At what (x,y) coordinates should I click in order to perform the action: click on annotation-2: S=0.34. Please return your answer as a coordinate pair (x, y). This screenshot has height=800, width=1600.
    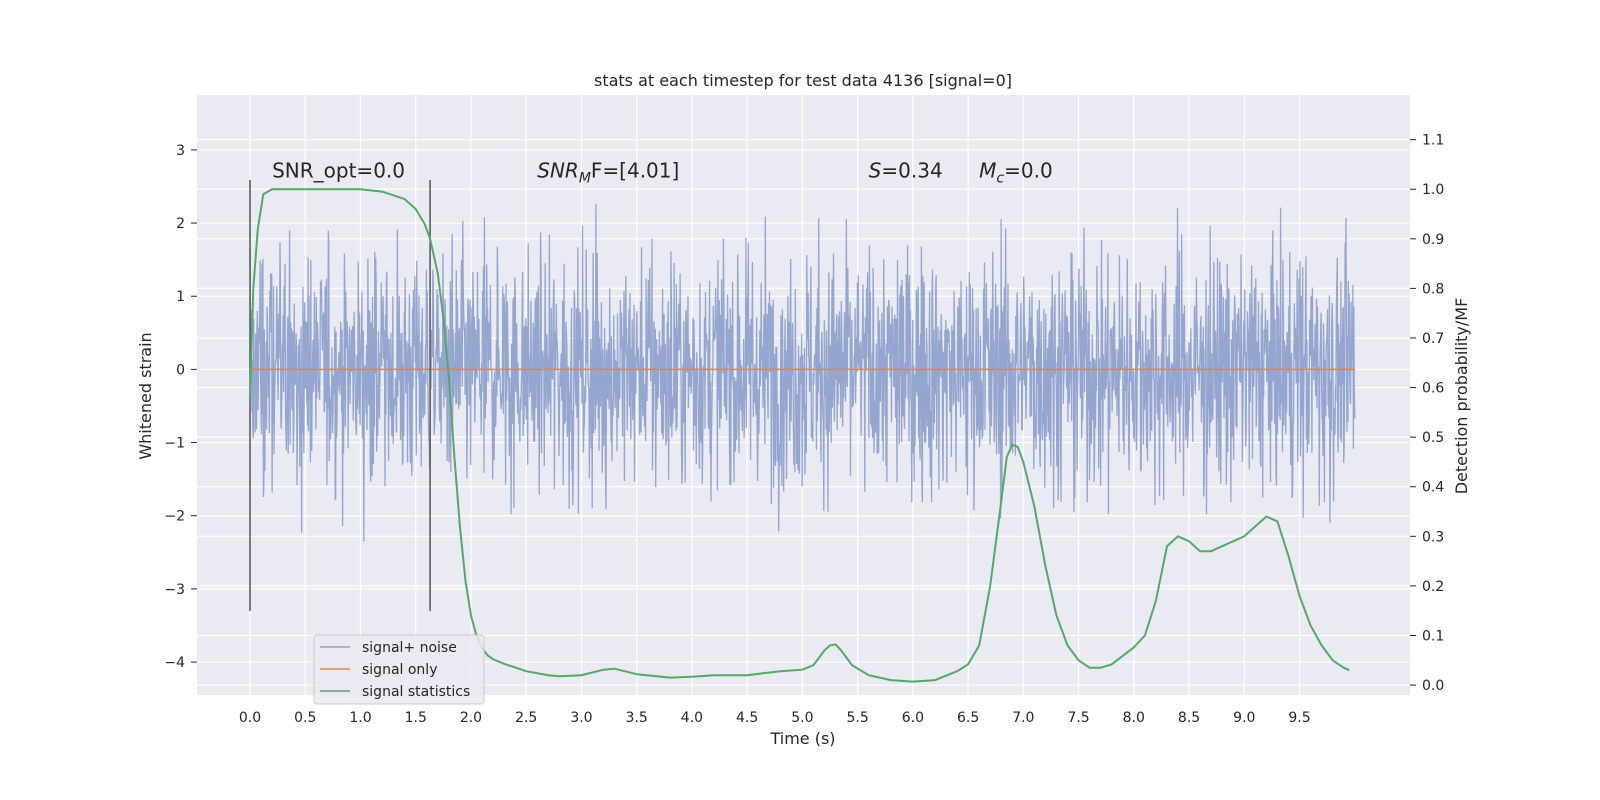
    Looking at the image, I should click on (906, 170).